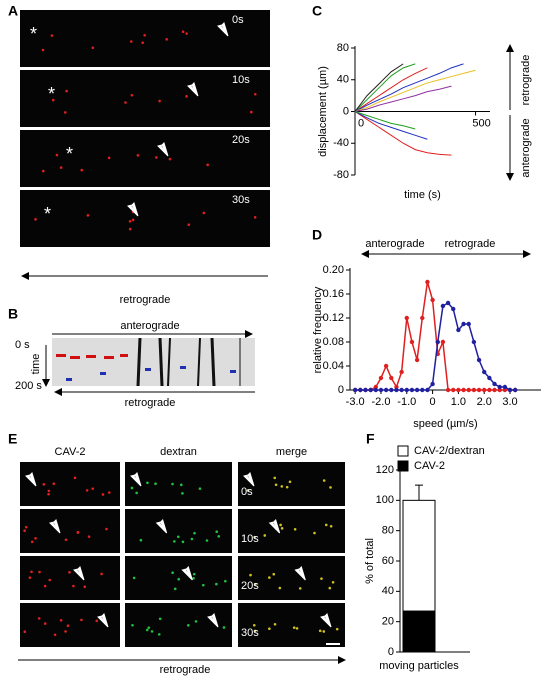  What do you see at coordinates (422, 195) in the screenshot?
I see `x-axis-label: time (s)` at bounding box center [422, 195].